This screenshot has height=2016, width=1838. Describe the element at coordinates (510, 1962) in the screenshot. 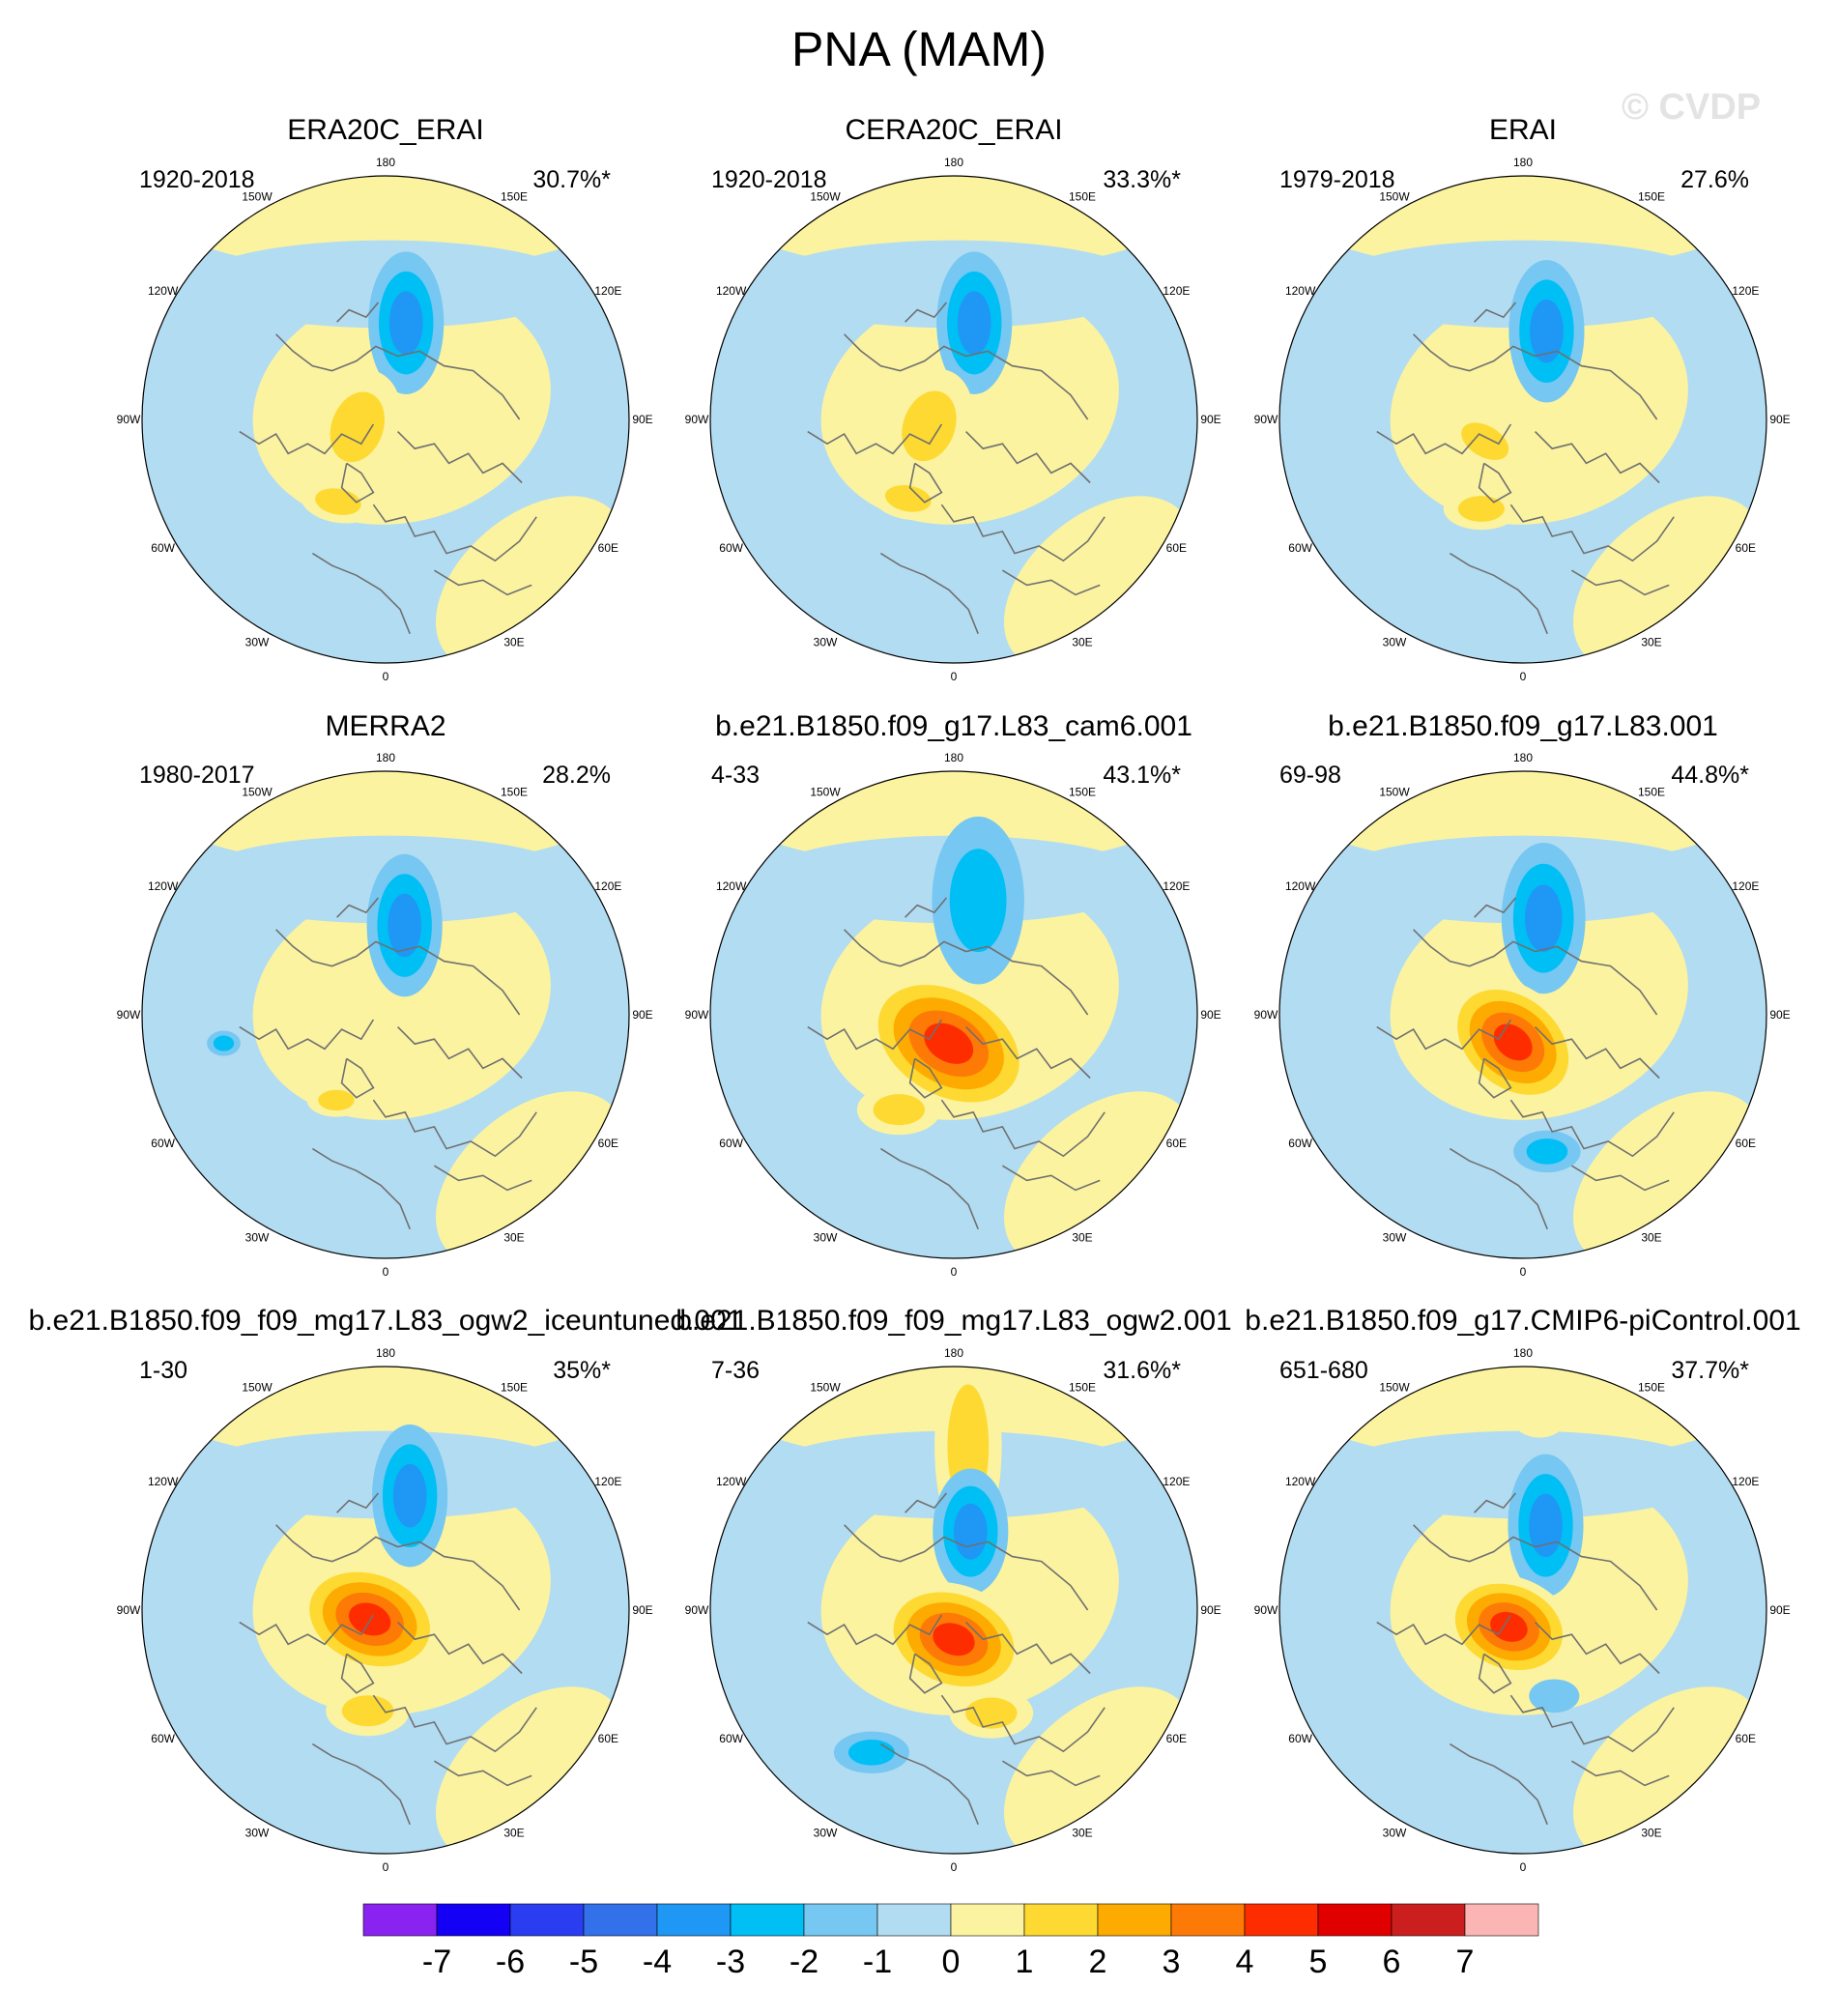

I see `colorbar-tick-label: -6` at that location.